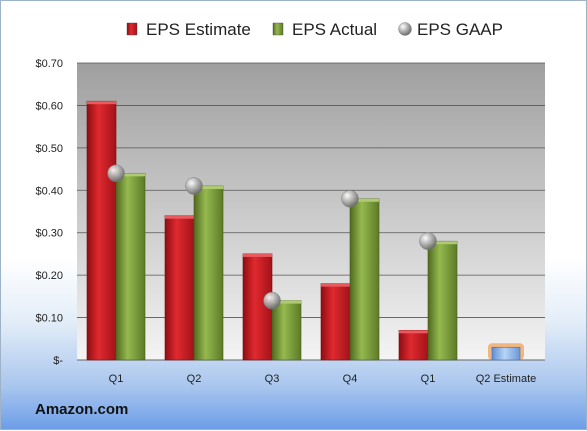 The width and height of the screenshot is (587, 431). I want to click on legend-label: EPS GAAP, so click(460, 29).